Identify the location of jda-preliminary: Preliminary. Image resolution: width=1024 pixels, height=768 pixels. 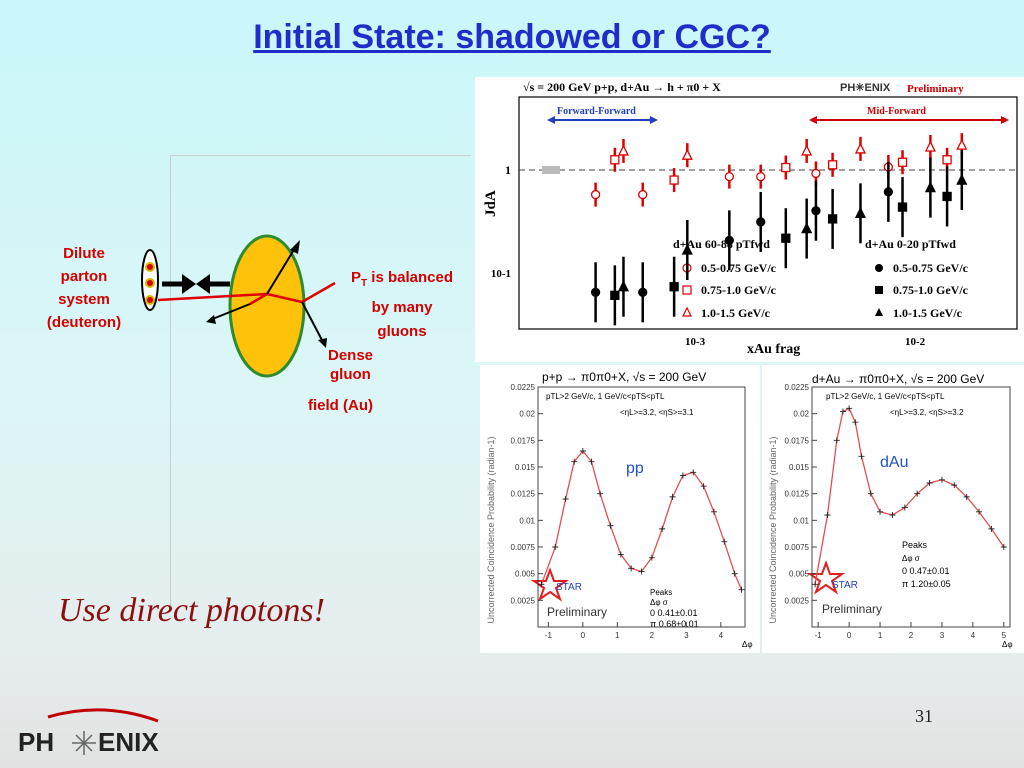
(935, 89).